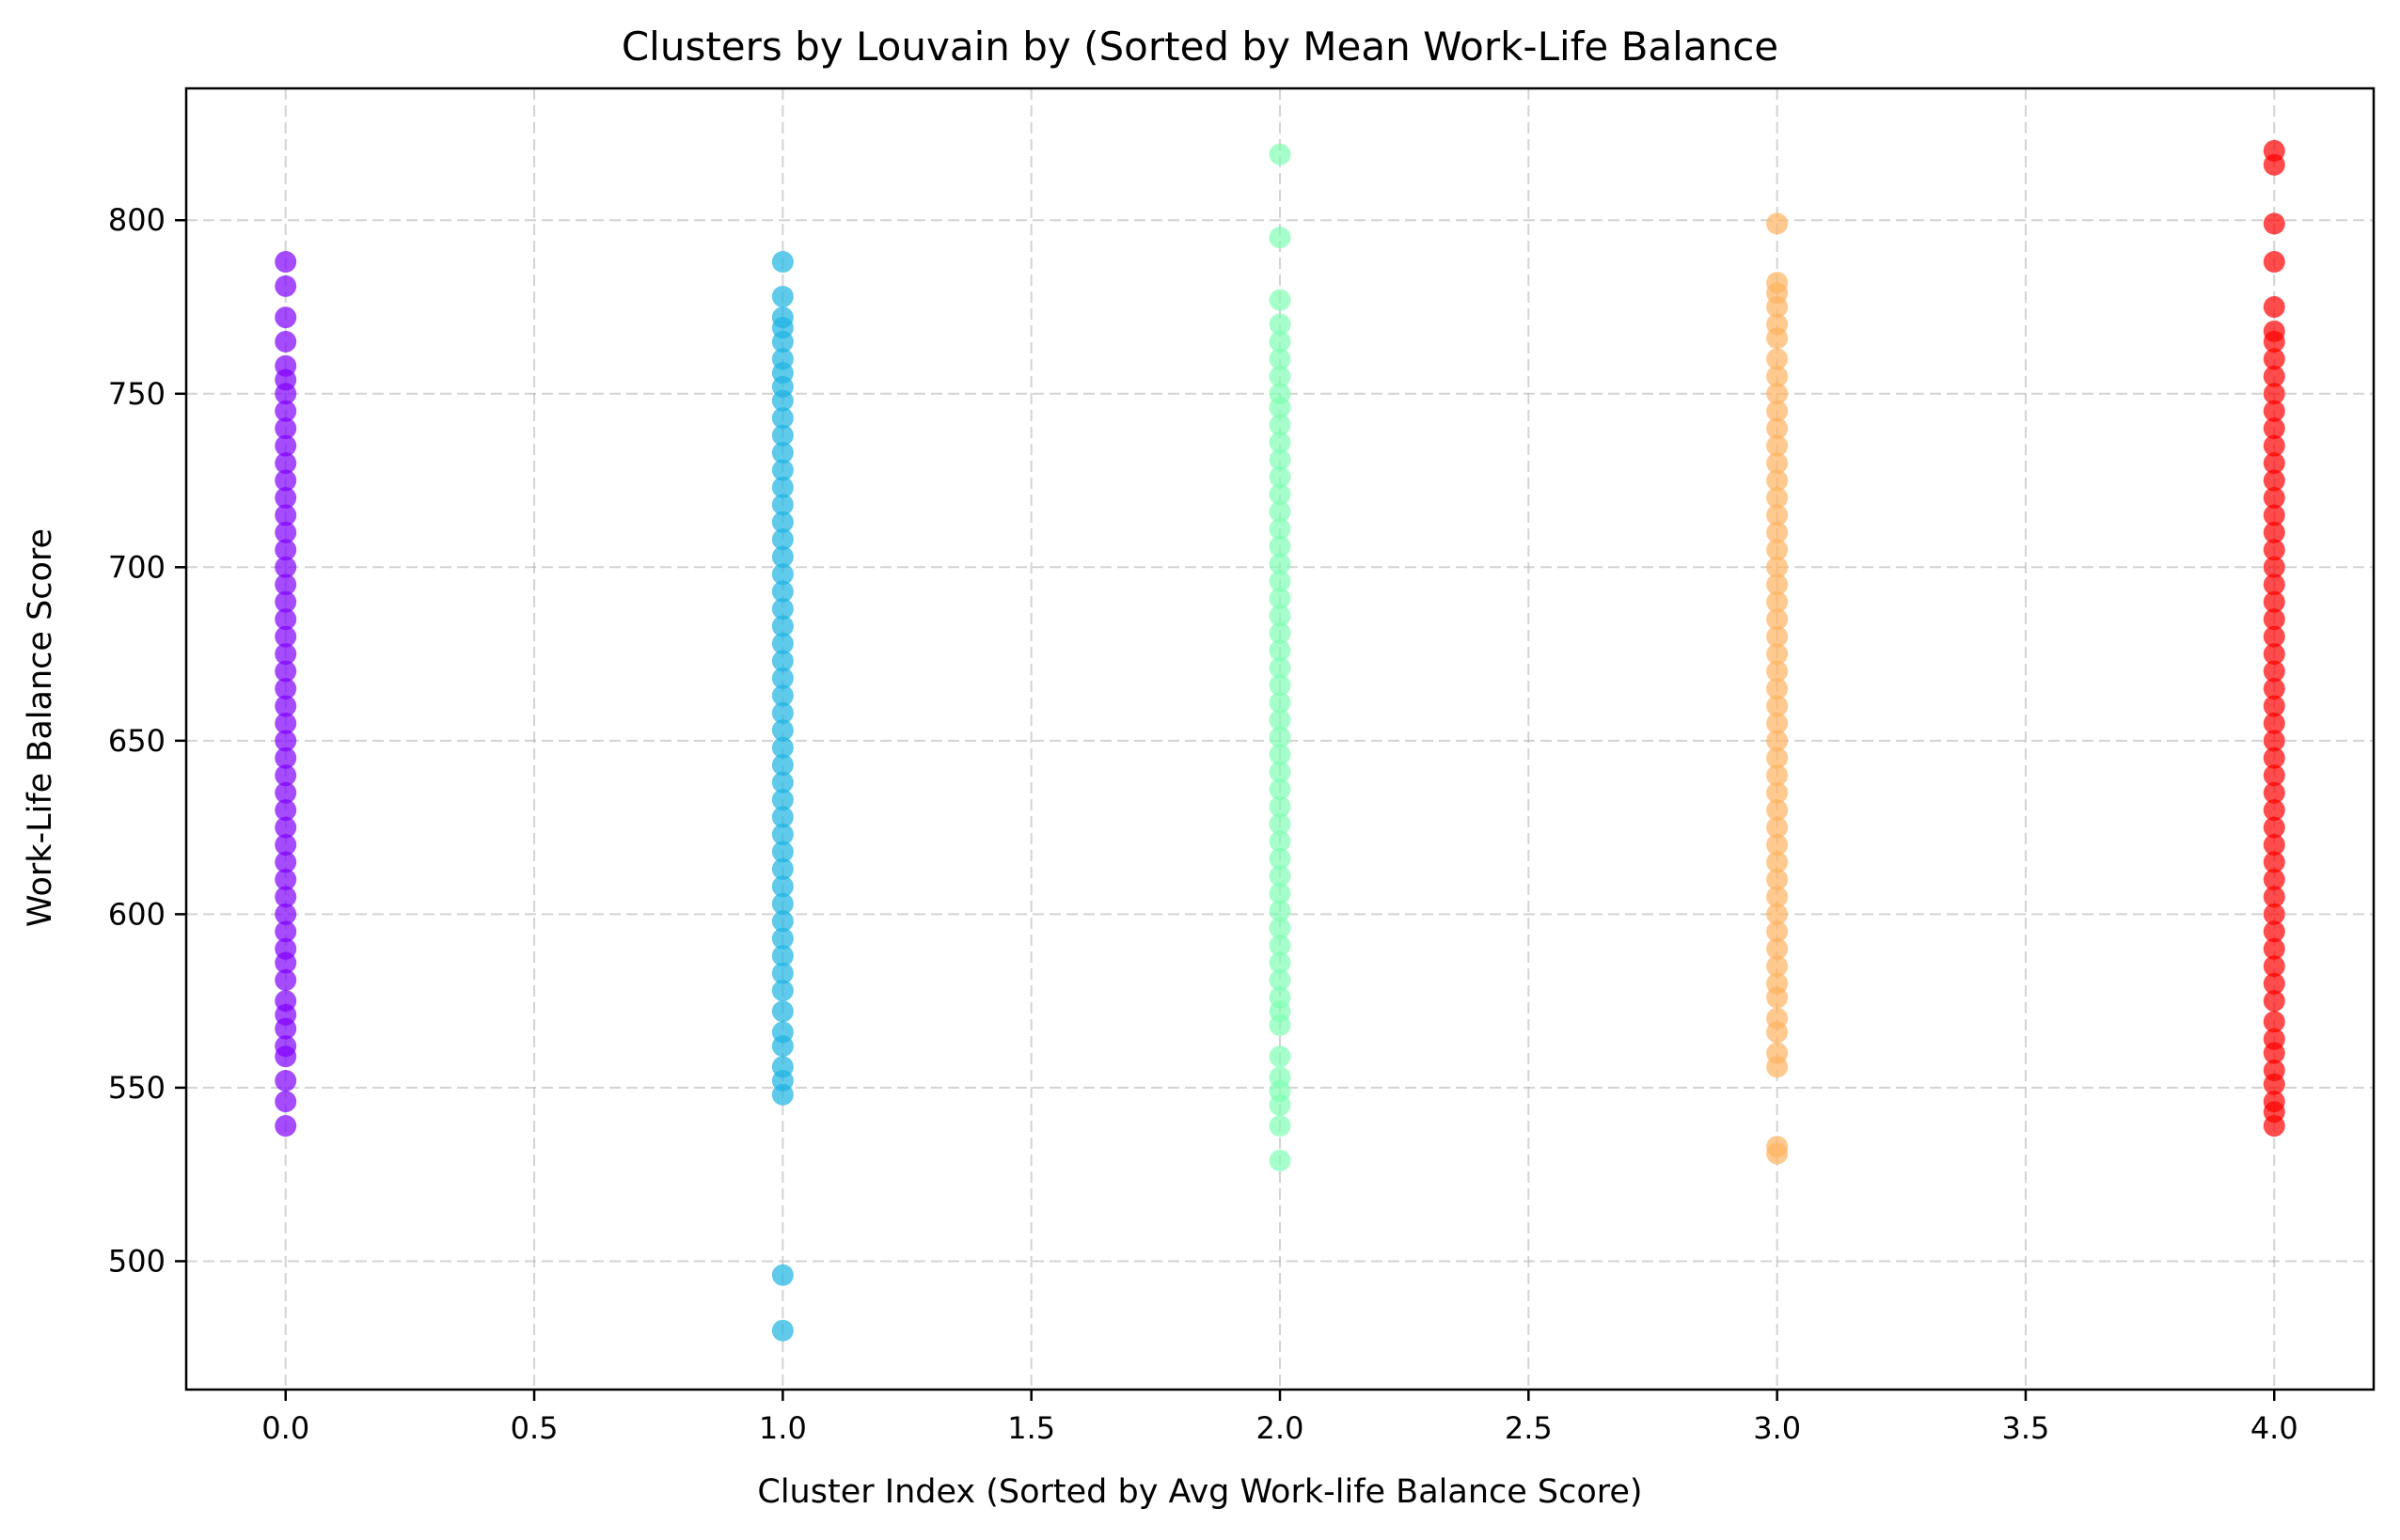 This screenshot has width=2400, height=1540. What do you see at coordinates (137, 567) in the screenshot?
I see `y-tick-label: 700` at bounding box center [137, 567].